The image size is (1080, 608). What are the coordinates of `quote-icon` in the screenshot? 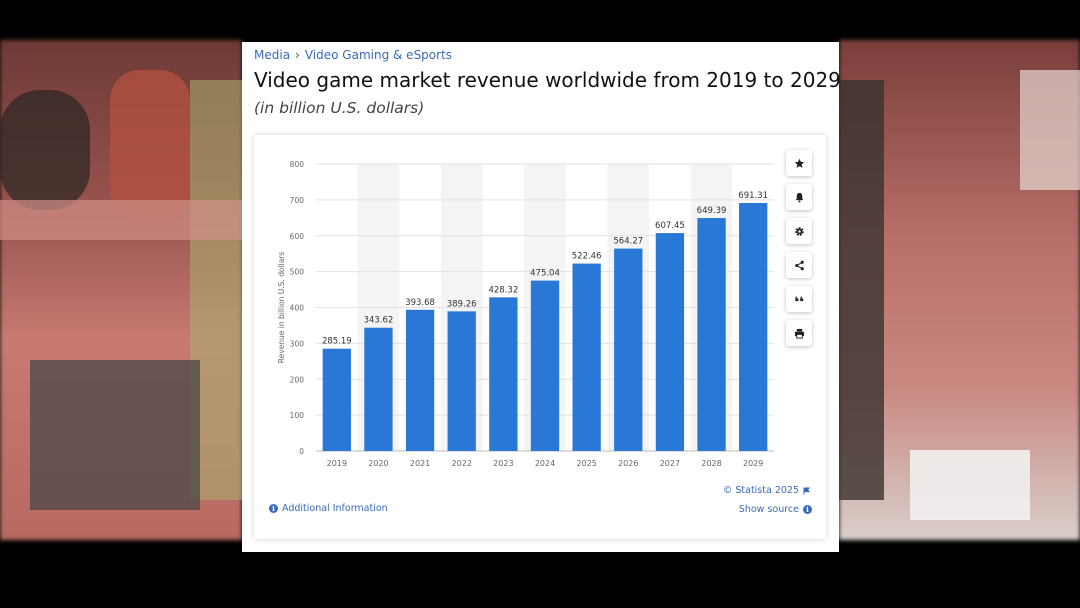 It's located at (798, 298).